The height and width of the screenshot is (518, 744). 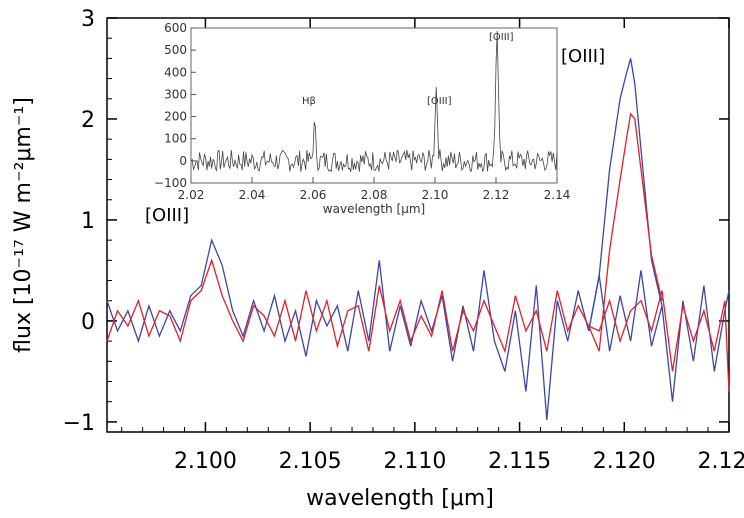 What do you see at coordinates (79, 423) in the screenshot?
I see `main-y-tick-label: −1` at bounding box center [79, 423].